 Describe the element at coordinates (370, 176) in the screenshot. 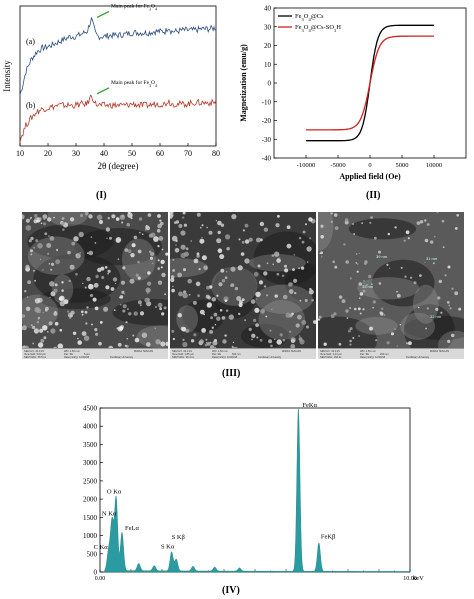

I see `x-axis-label: Applied field (Oe)` at that location.